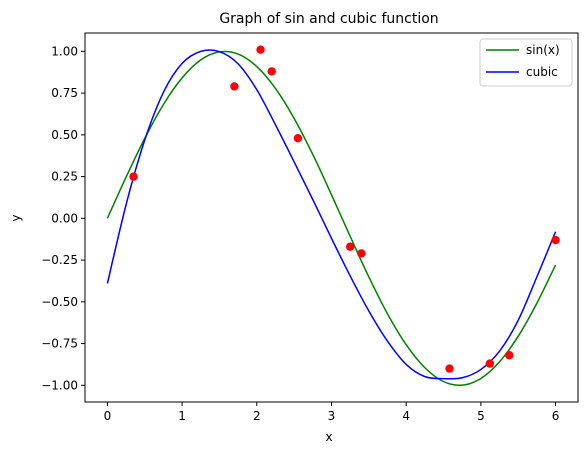  I want to click on legend: sin(x) cubic, so click(526, 62).